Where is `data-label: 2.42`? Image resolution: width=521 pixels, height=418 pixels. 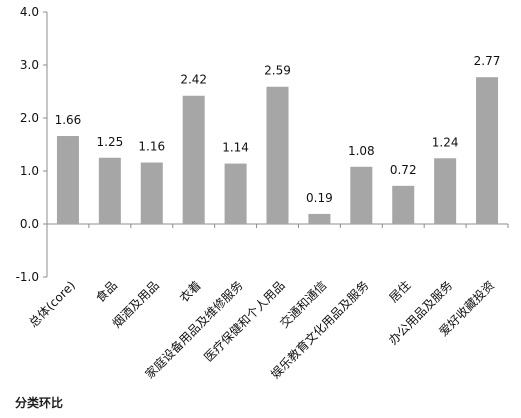
data-label: 2.42 is located at coordinates (193, 80).